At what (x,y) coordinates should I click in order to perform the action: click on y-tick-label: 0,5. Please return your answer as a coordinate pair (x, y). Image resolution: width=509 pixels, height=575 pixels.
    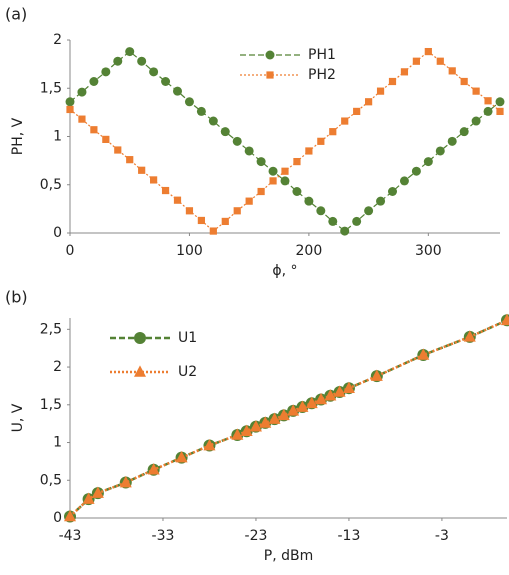
    Looking at the image, I should click on (51, 480).